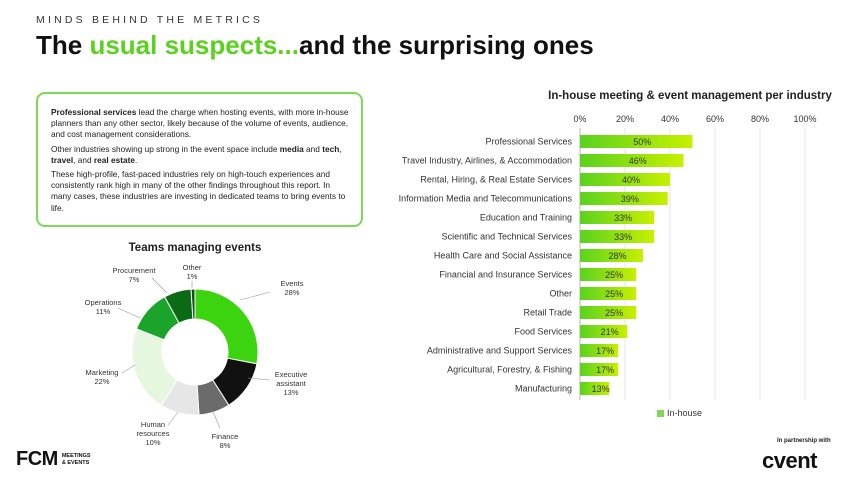 The width and height of the screenshot is (865, 485). Describe the element at coordinates (94, 112) in the screenshot. I see `callout-bold-professional: Professional services` at that location.